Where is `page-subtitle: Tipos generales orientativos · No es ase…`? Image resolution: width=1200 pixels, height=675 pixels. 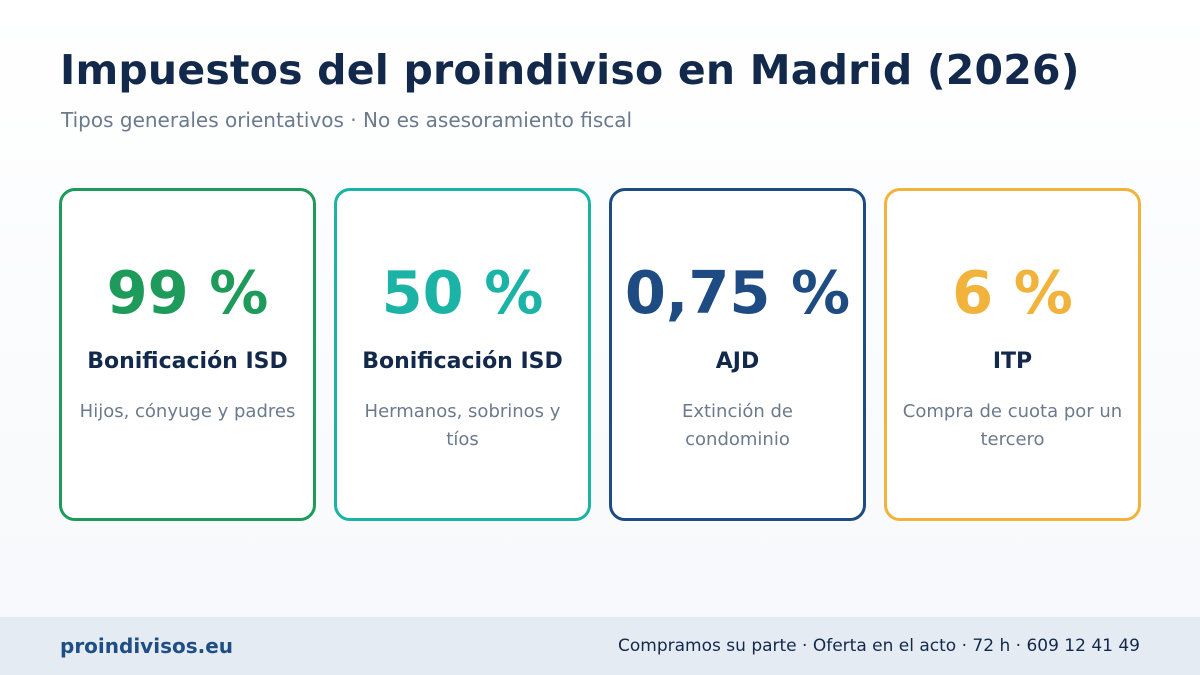 page-subtitle: Tipos generales orientativos · No es ase… is located at coordinates (347, 120).